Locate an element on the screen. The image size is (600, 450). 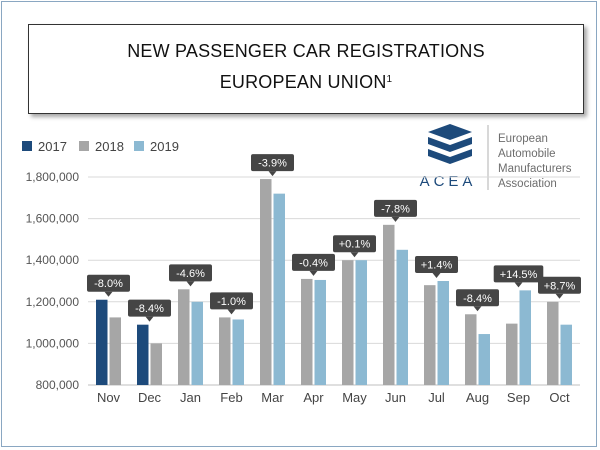
change-label-jan: -4.6% is located at coordinates (190, 275).